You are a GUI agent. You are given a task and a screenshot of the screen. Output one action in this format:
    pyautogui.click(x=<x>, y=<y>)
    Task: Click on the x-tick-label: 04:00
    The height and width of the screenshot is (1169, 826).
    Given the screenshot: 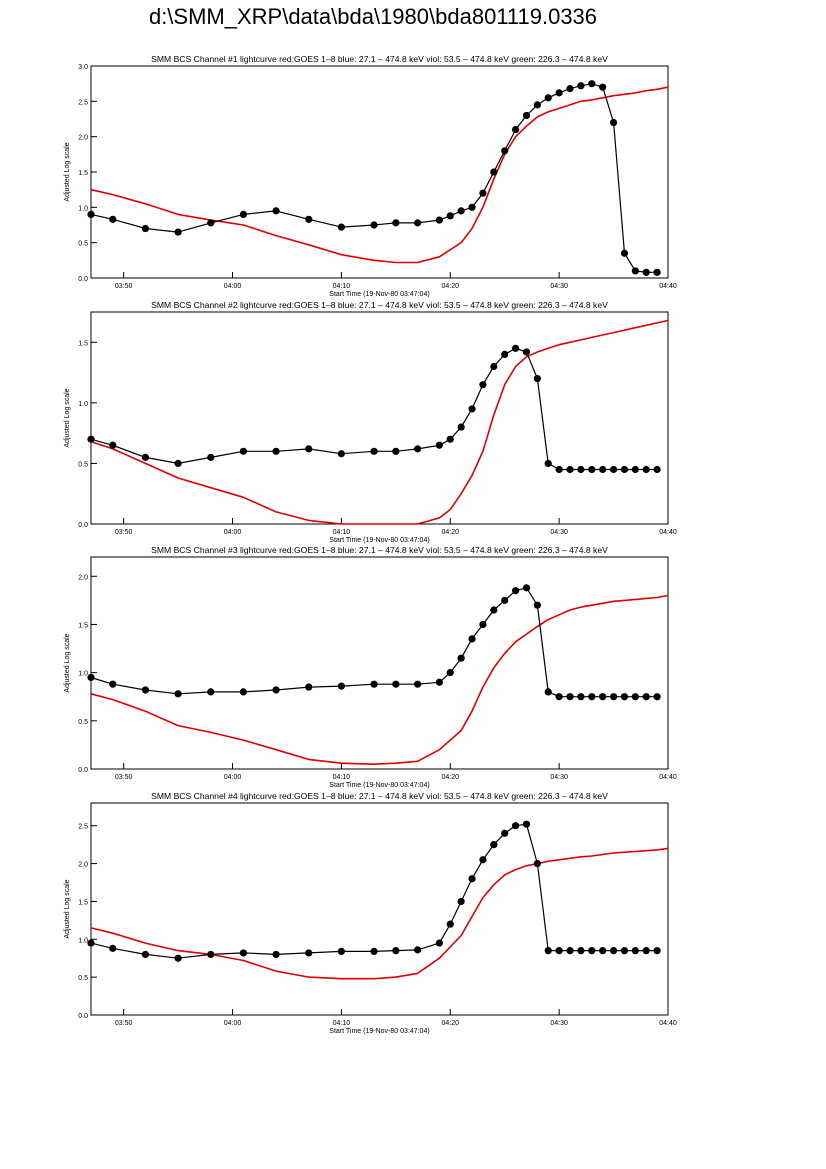 What is the action you would take?
    pyautogui.click(x=233, y=286)
    